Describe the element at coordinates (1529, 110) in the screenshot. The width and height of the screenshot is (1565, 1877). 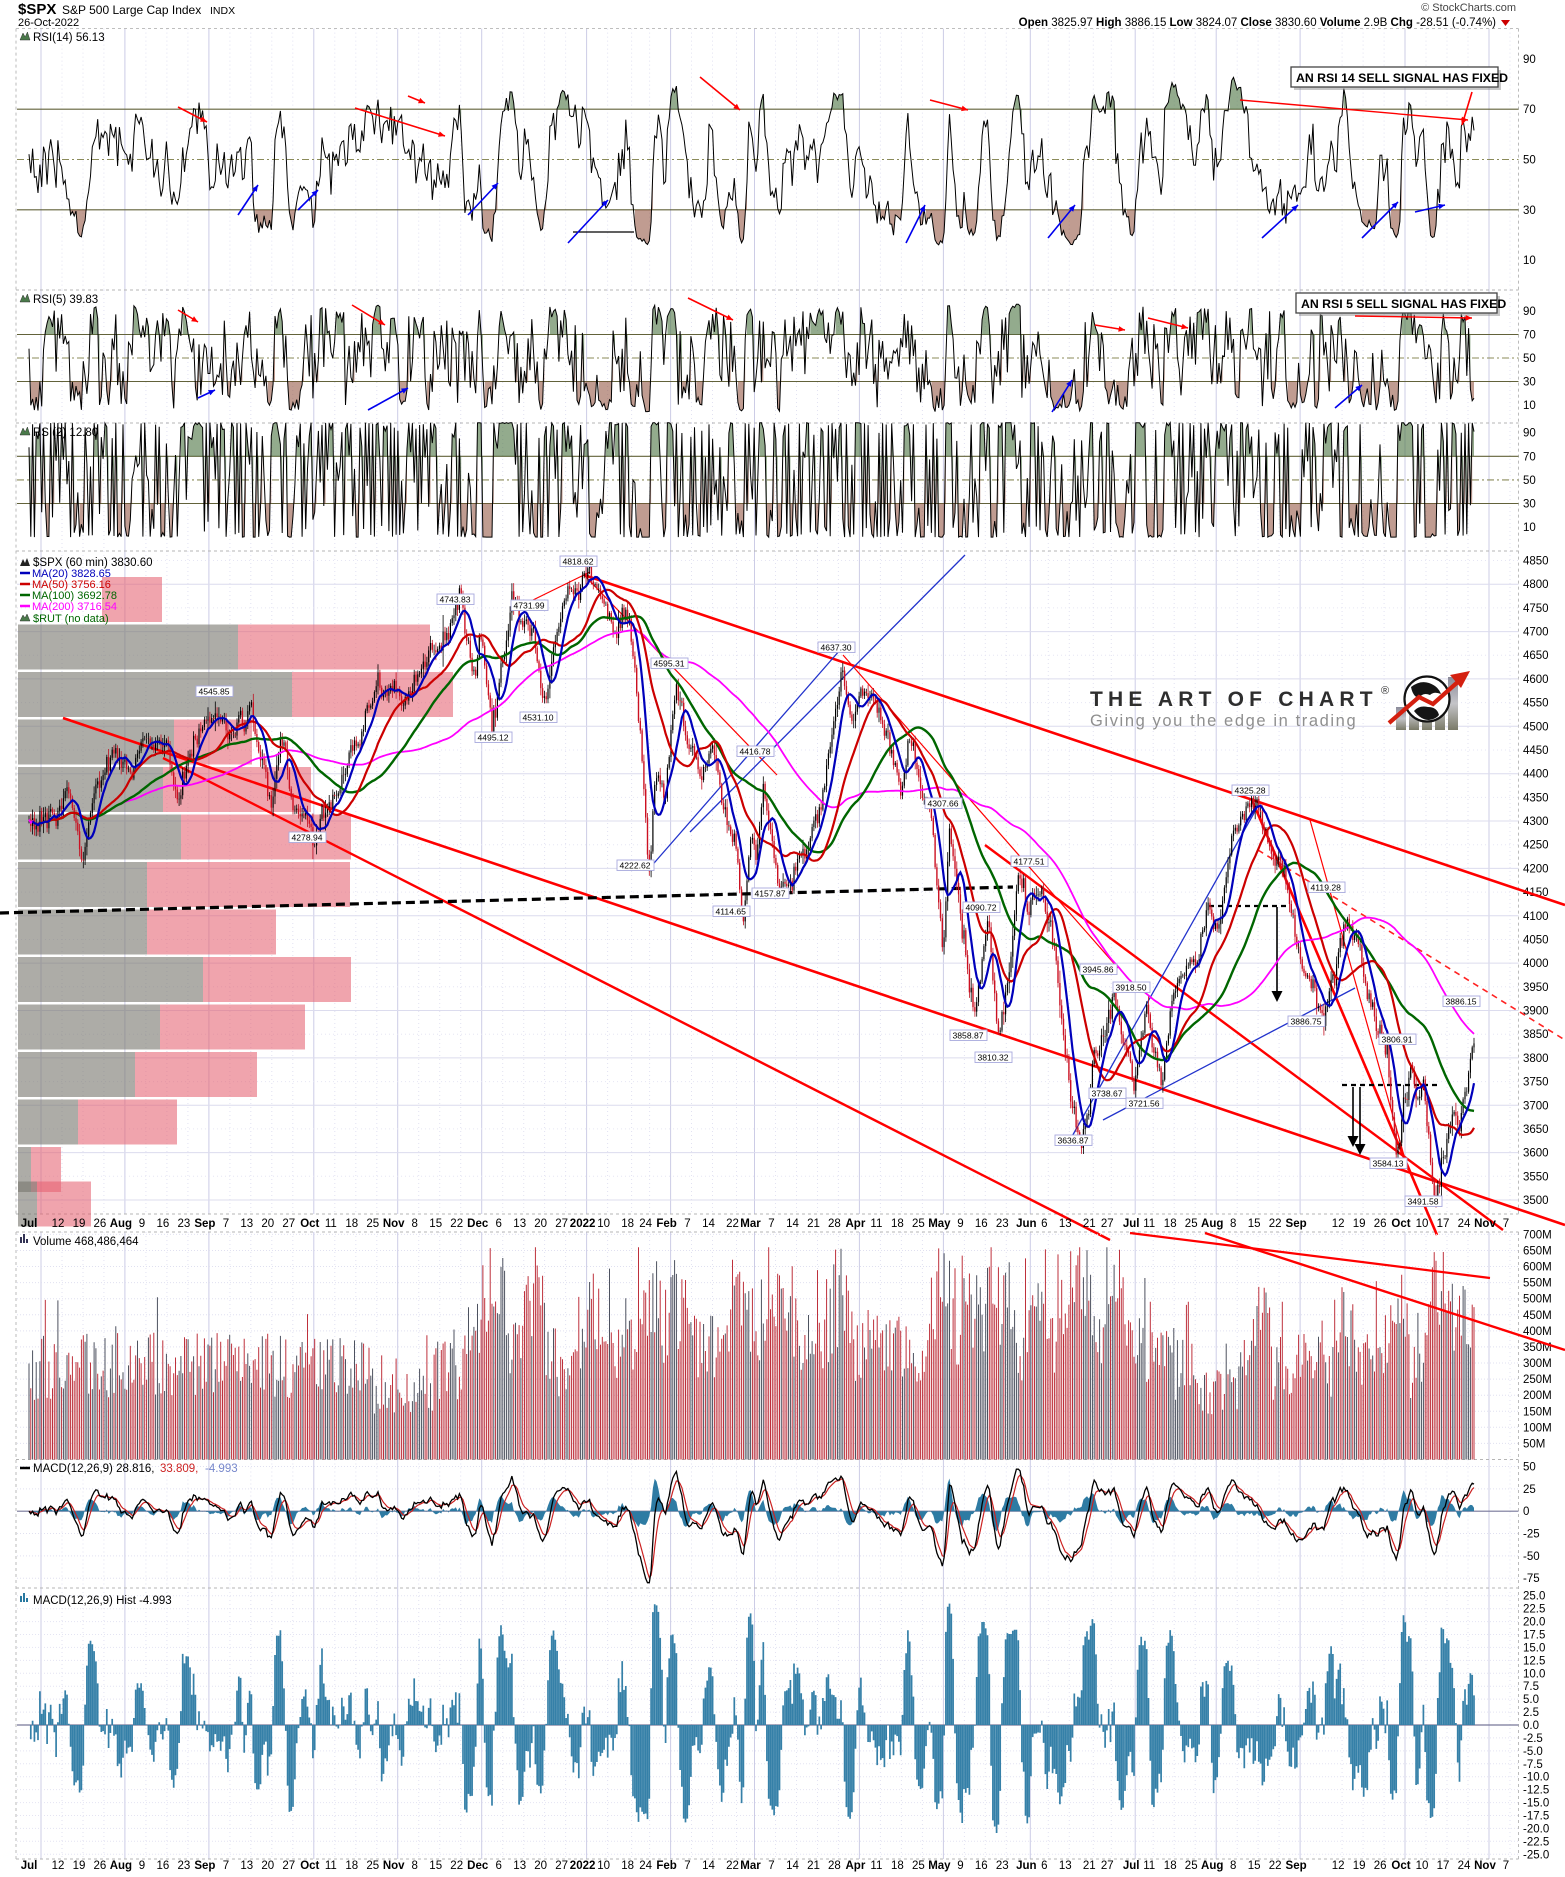
I see `svg-text: 70` at that location.